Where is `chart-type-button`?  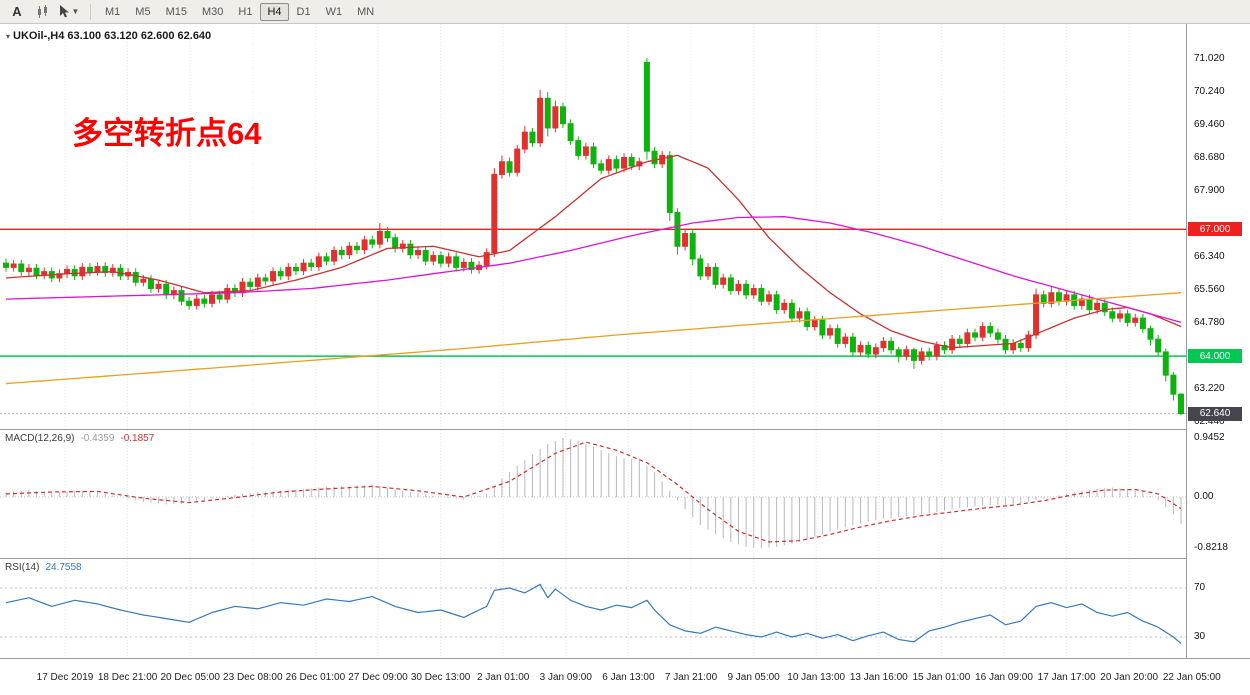 chart-type-button is located at coordinates (43, 12).